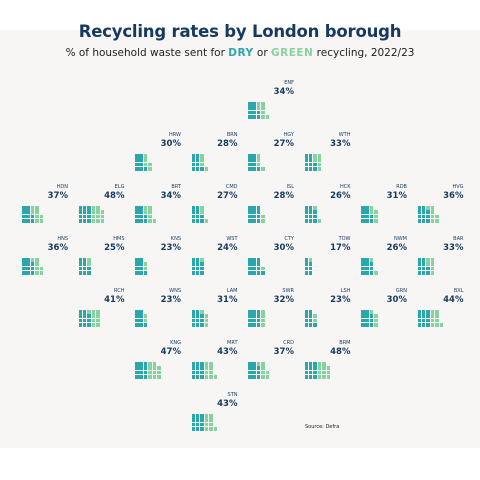 The height and width of the screenshot is (480, 480). I want to click on borough-code: CMD, so click(232, 187).